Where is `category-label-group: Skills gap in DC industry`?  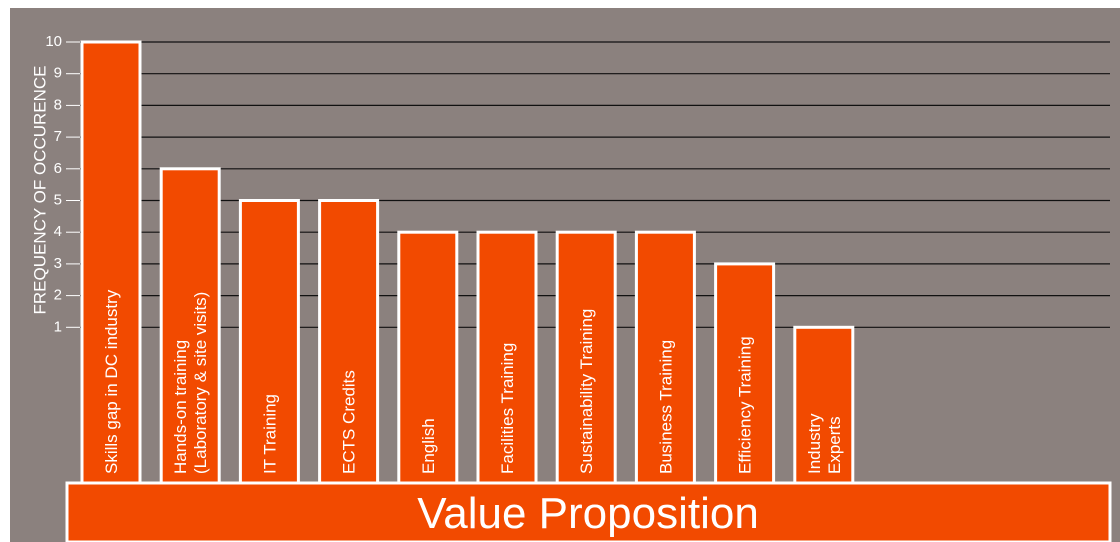
category-label-group: Skills gap in DC industry is located at coordinates (111, 381).